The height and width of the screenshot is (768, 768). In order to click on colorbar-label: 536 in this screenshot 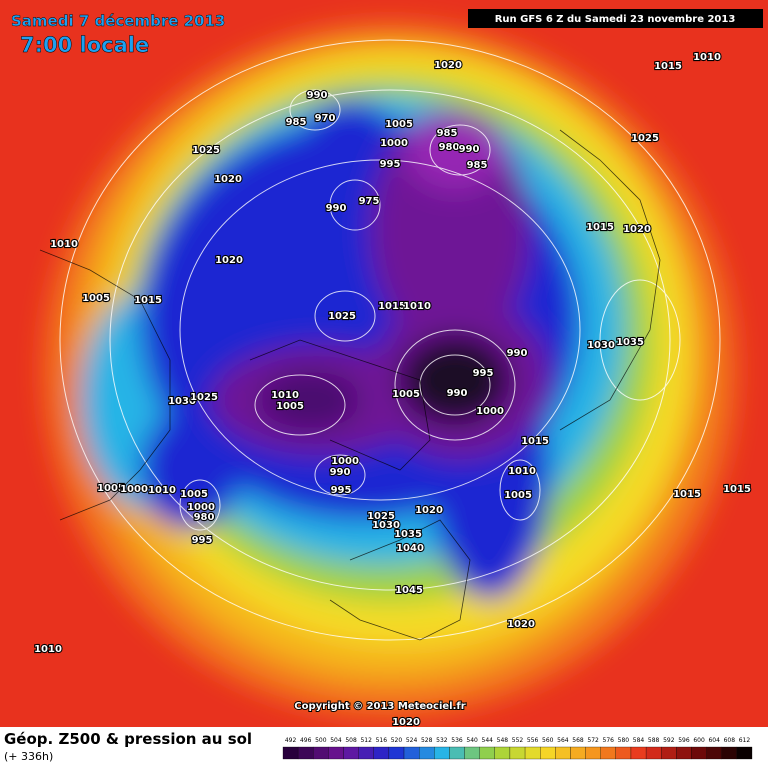, I will do `click(457, 740)`.